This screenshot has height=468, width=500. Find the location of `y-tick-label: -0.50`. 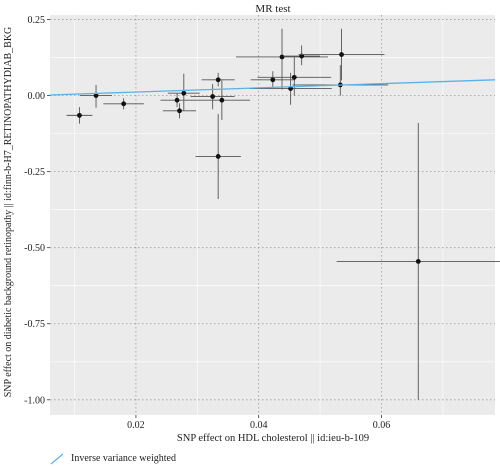

y-tick-label: -0.50 is located at coordinates (34, 248).